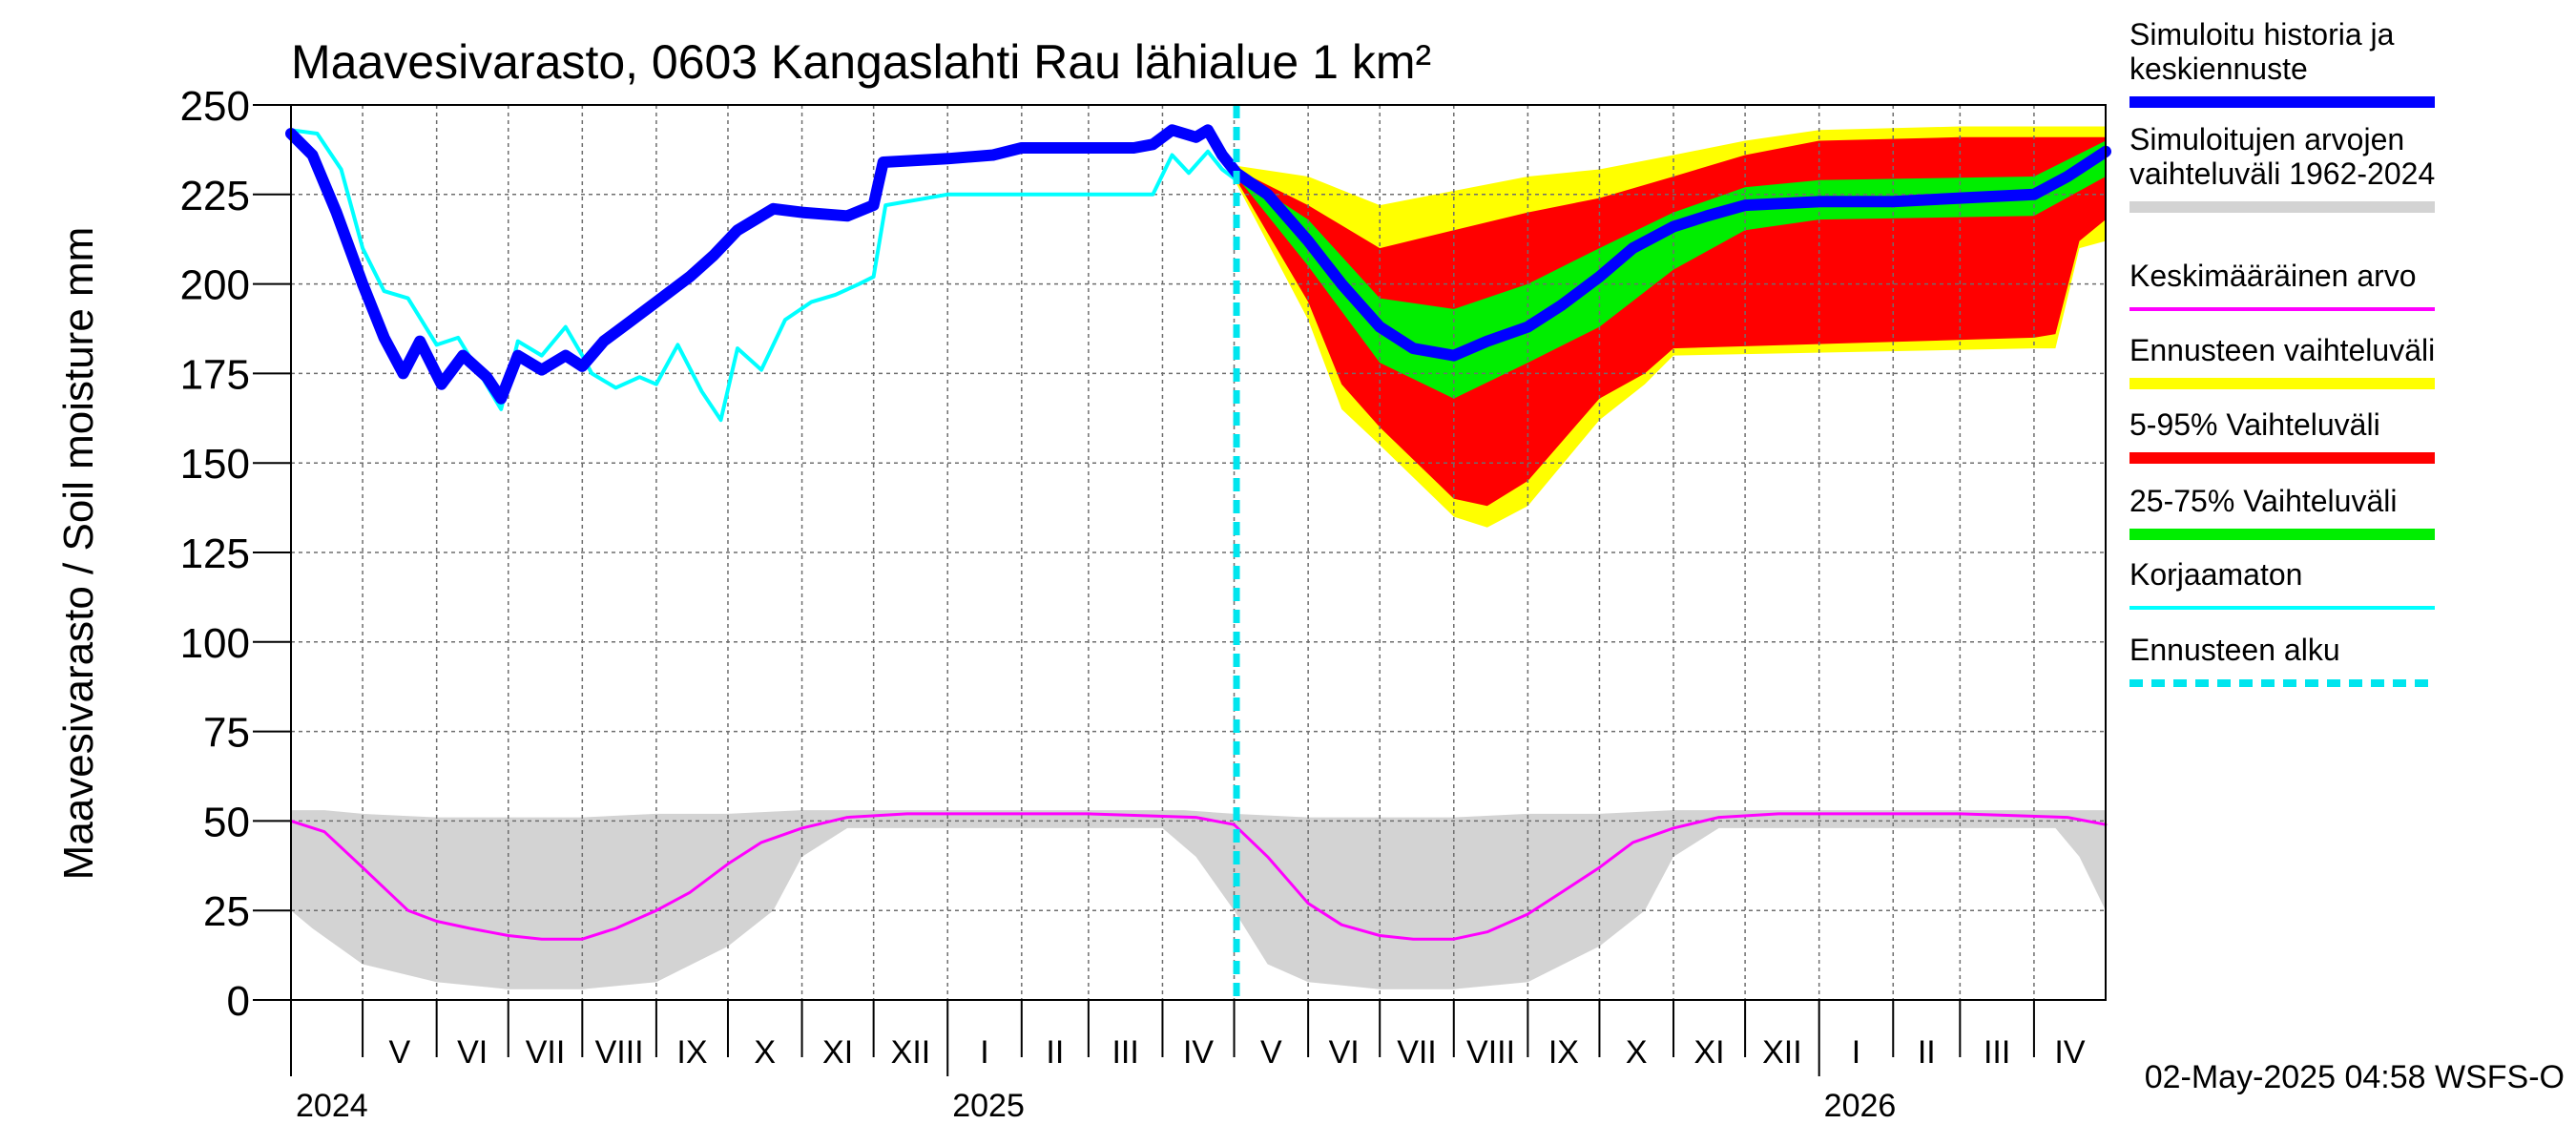  Describe the element at coordinates (215, 375) in the screenshot. I see `y-tick-label: 175` at that location.